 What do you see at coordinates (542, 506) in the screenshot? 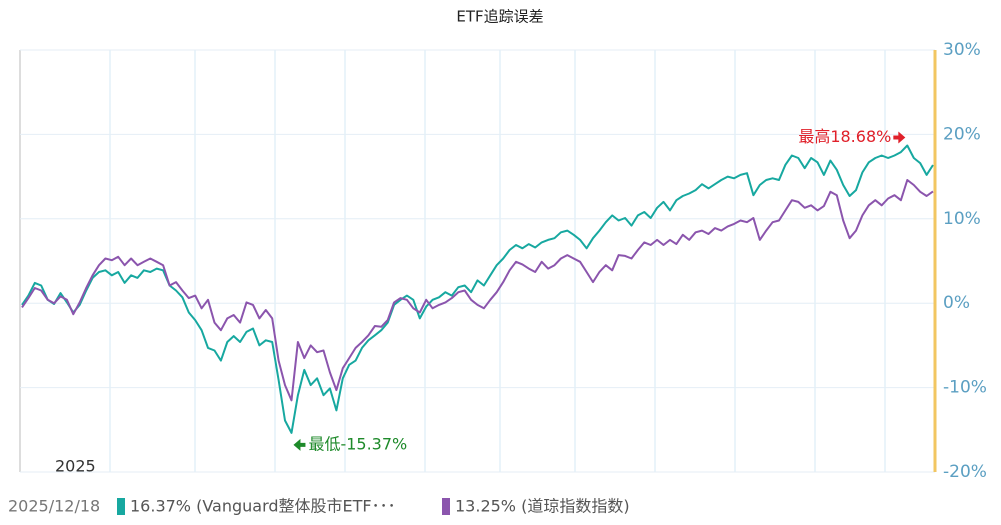
I see `legend-label: 13.25% (道琼指数指数)` at bounding box center [542, 506].